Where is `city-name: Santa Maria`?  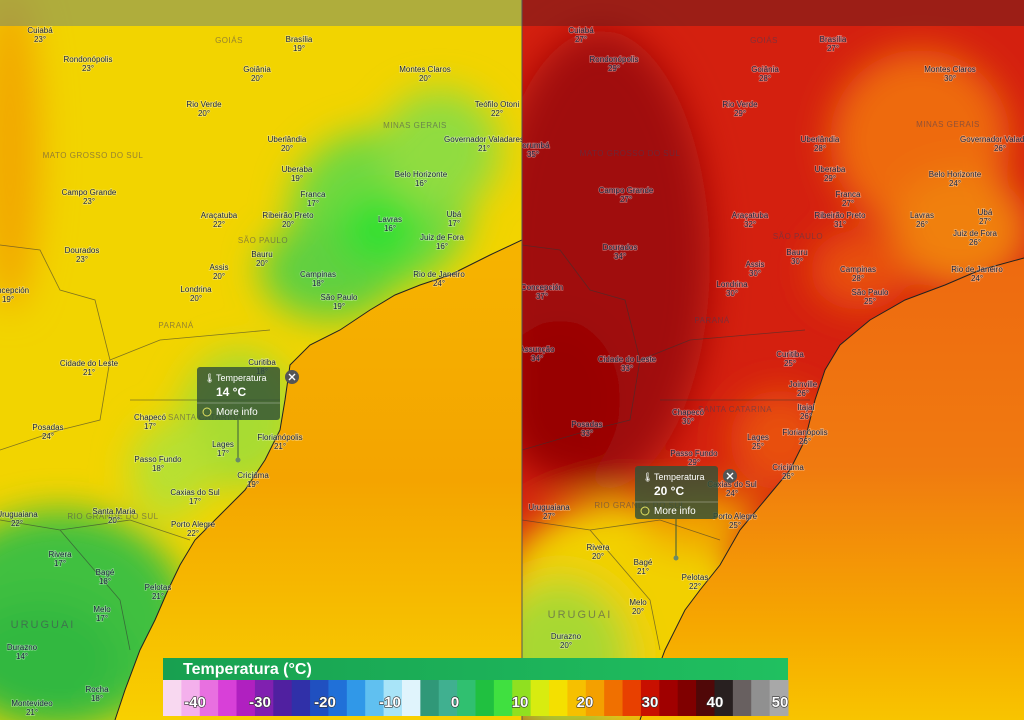
city-name: Santa Maria is located at coordinates (114, 511).